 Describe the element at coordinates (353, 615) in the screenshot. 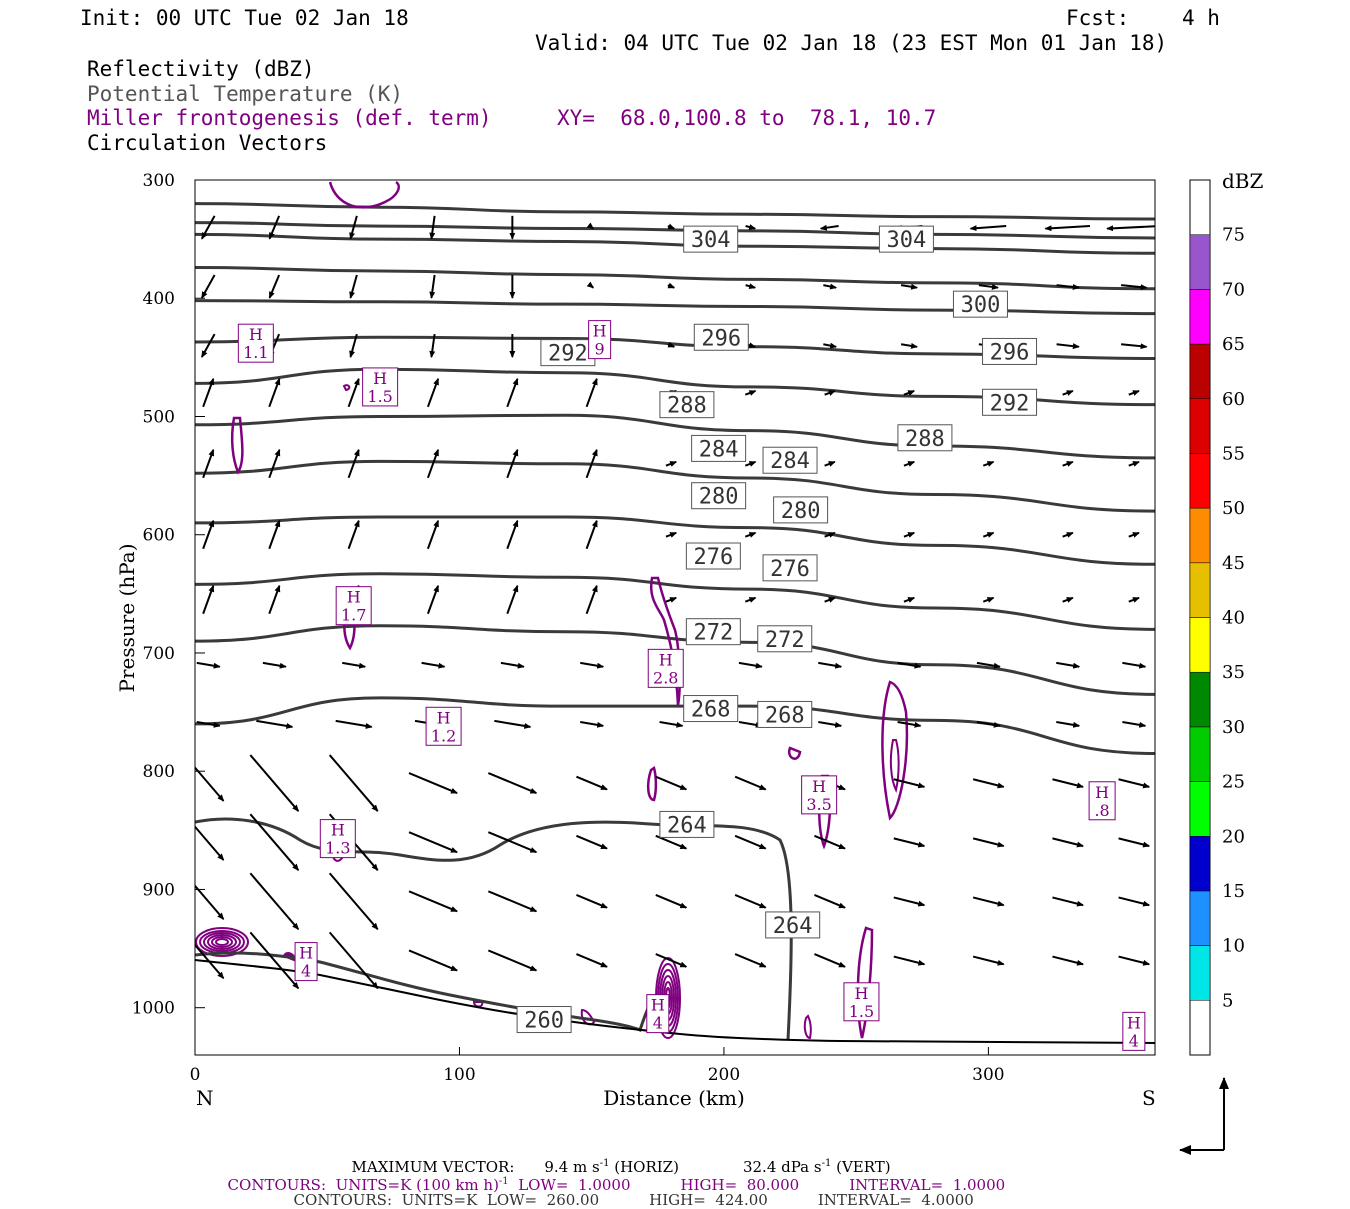

I see `frontogenesis-max-value: 1.7` at that location.